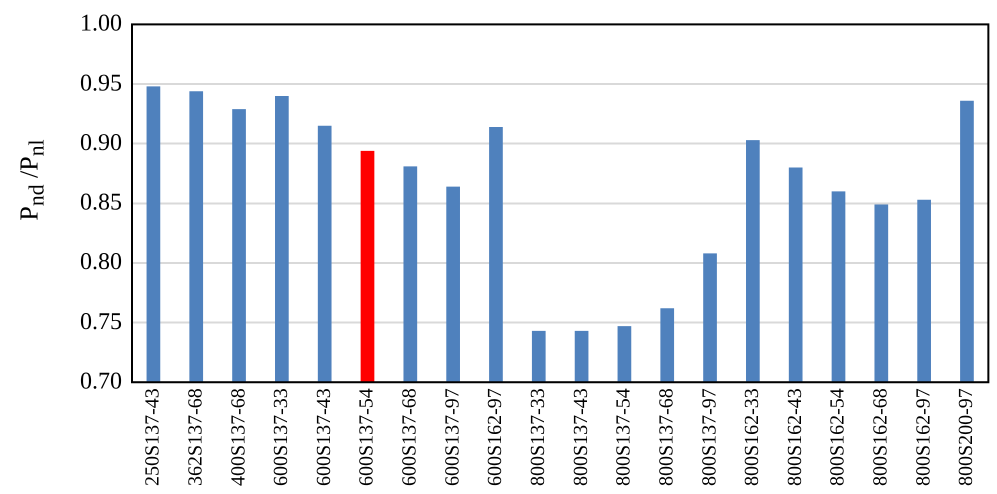  I want to click on x-tick-label: 800S200-97, so click(966, 437).